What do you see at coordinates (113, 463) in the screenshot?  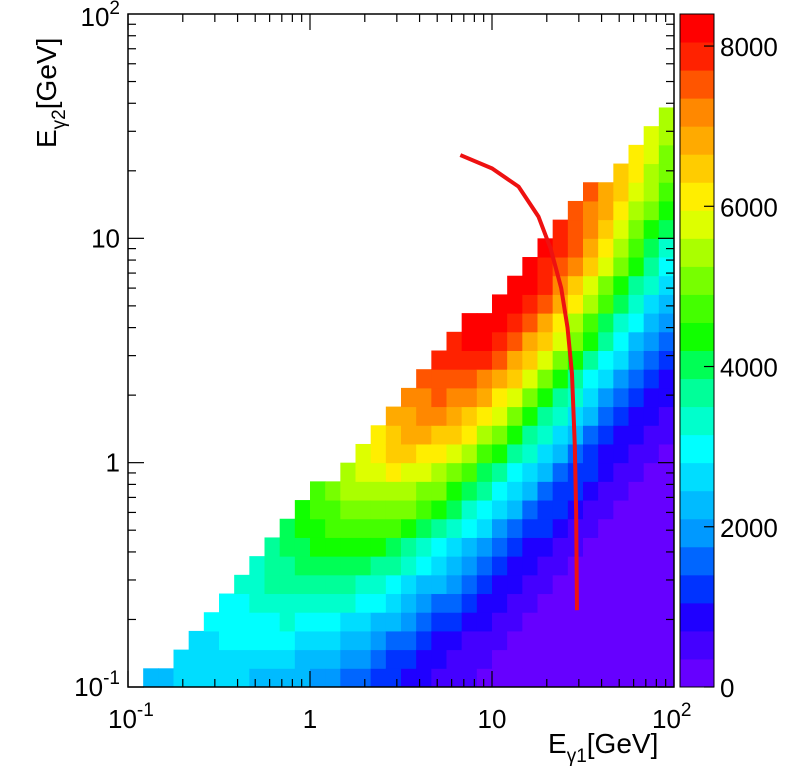 I see `y-tick-label: 1` at bounding box center [113, 463].